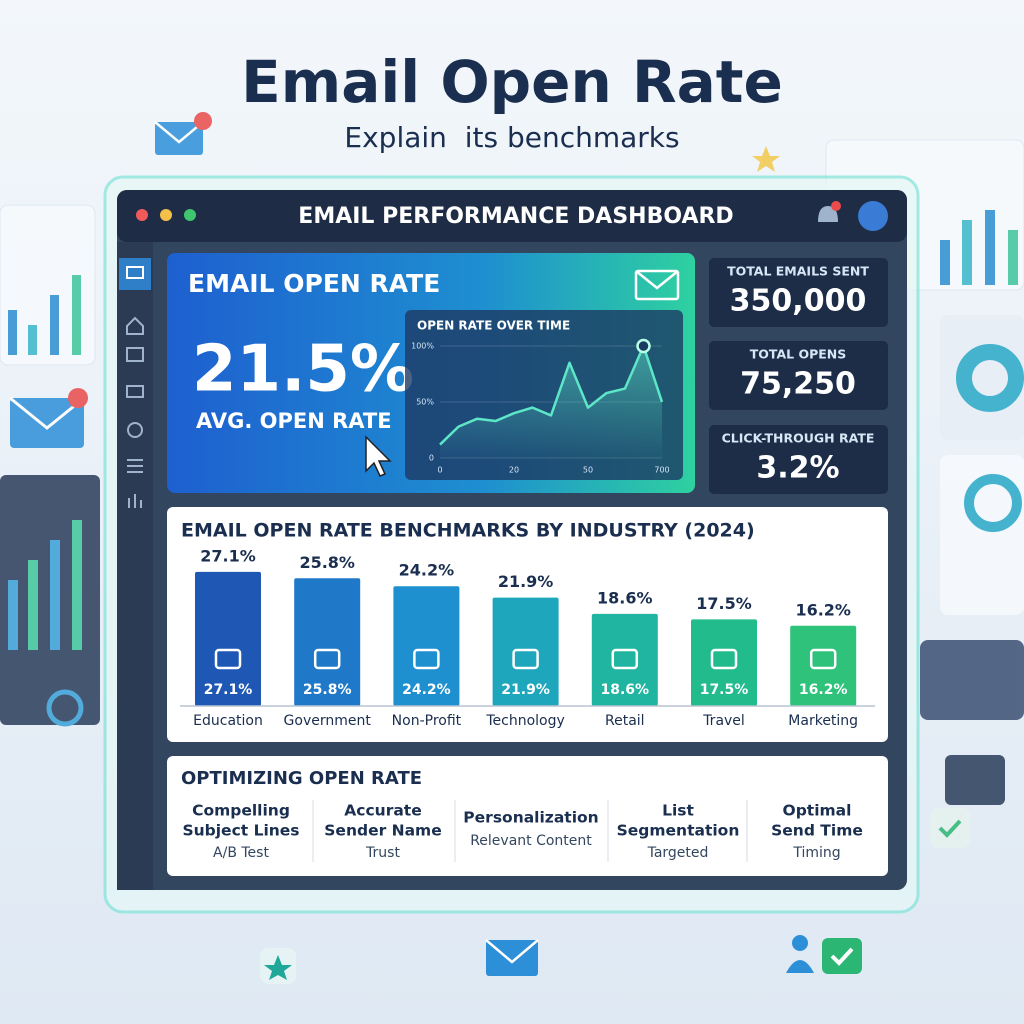 This screenshot has width=1024, height=1024. What do you see at coordinates (241, 811) in the screenshot?
I see `item-heading: Compelling` at bounding box center [241, 811].